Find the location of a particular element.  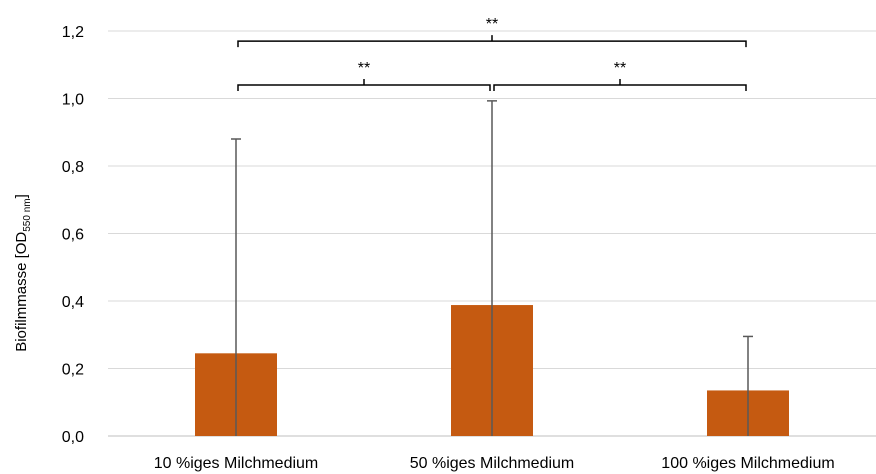

category-label: 100 %iges Milchmedium is located at coordinates (747, 463).